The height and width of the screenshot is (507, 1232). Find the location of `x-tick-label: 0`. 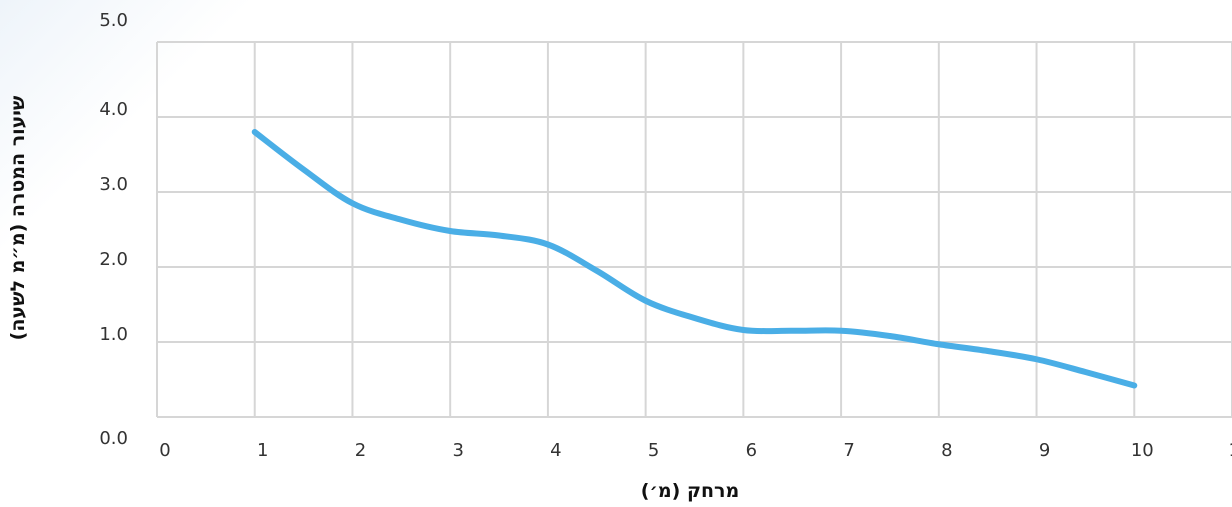

x-tick-label: 0 is located at coordinates (164, 450).